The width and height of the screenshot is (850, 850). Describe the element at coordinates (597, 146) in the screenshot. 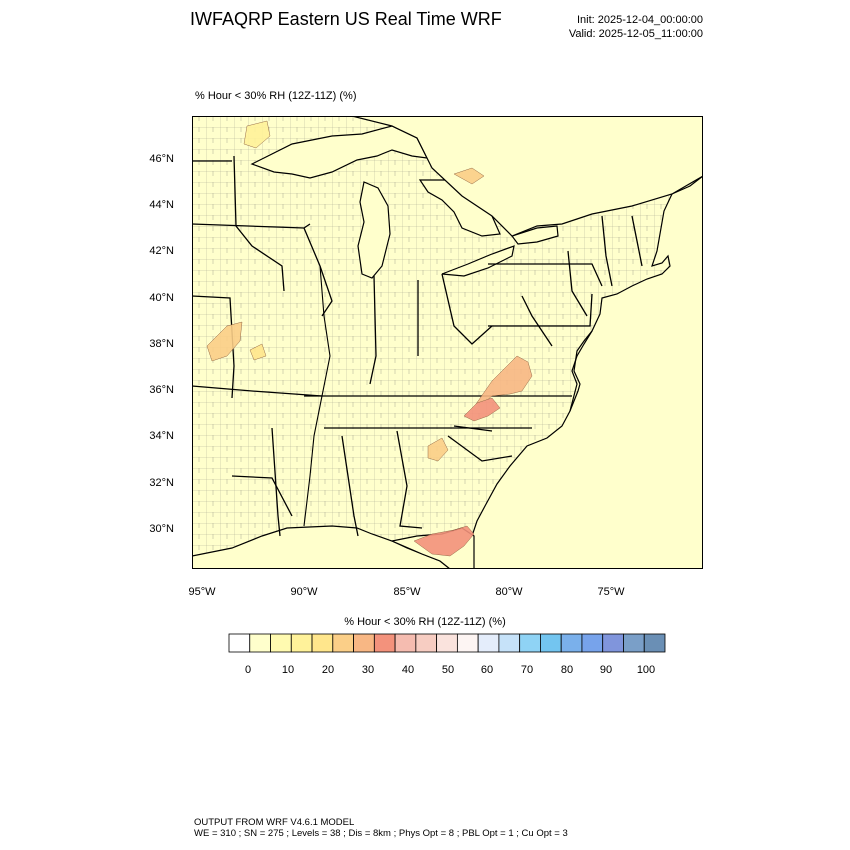

I see `canada-texture` at that location.